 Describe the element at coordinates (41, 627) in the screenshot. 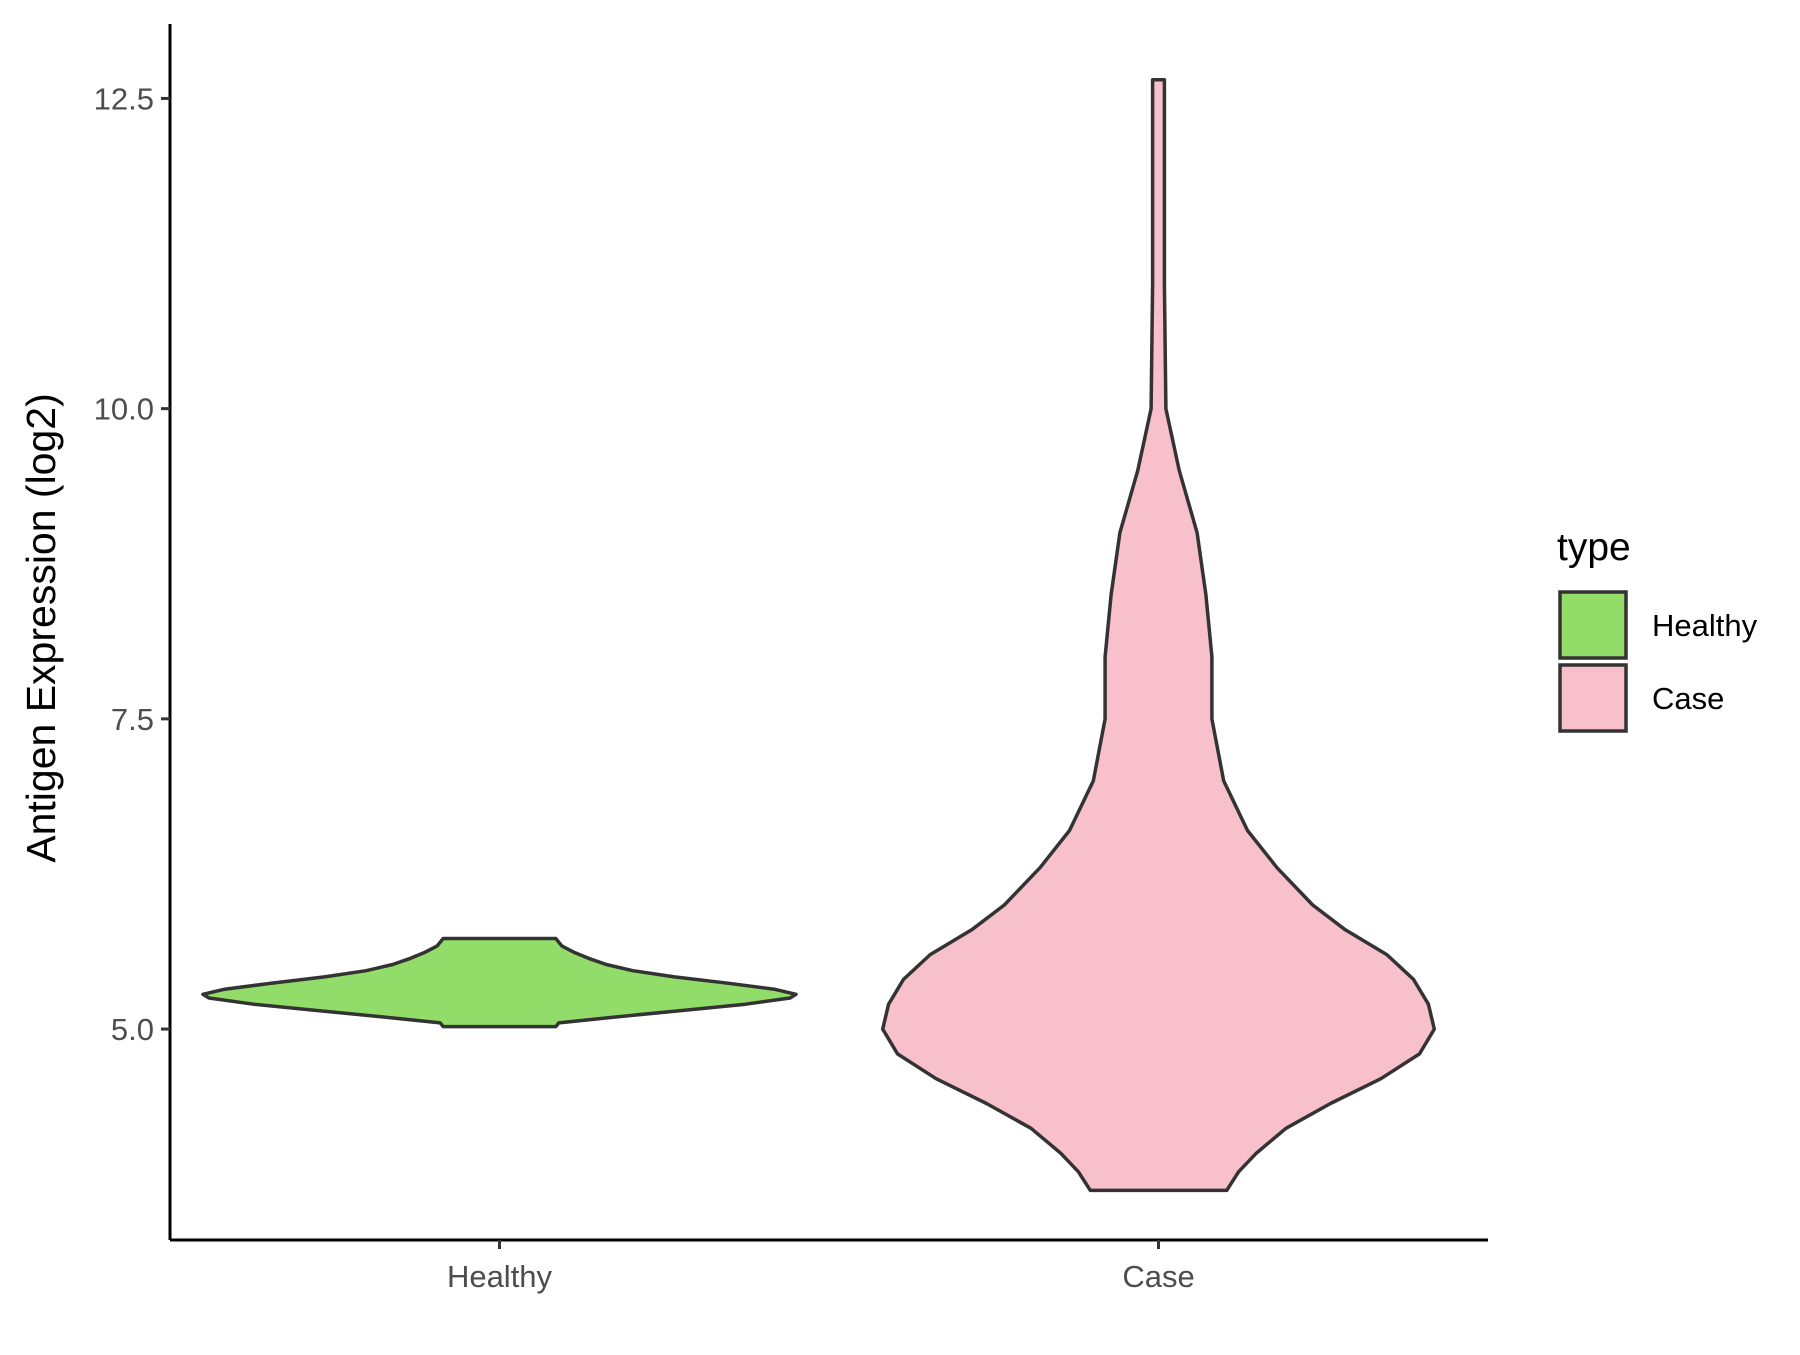

I see `y-axis-title: Antigen Expression (log2)` at that location.